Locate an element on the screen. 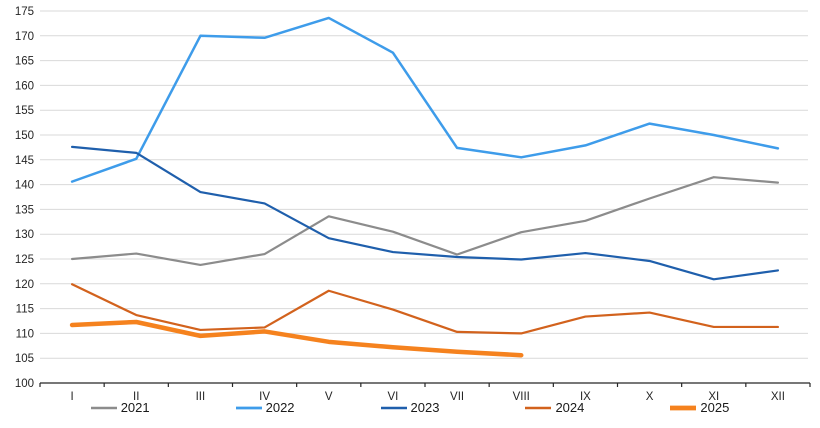 The width and height of the screenshot is (820, 428). legend-item-2021: 2021 is located at coordinates (120, 408).